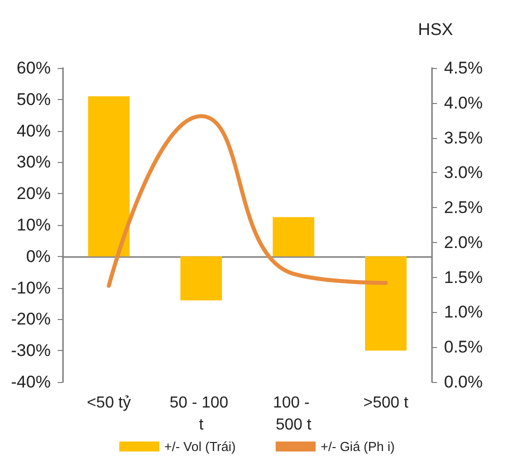  What do you see at coordinates (293, 414) in the screenshot?
I see `x-tick-label: 100 - 500 t` at bounding box center [293, 414].